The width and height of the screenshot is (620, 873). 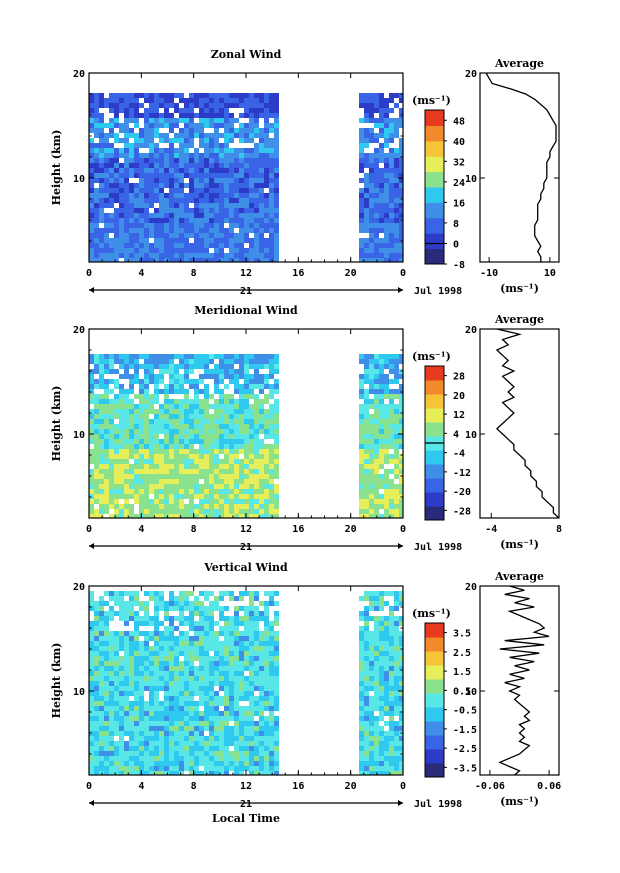 What do you see at coordinates (298, 529) in the screenshot?
I see `x-tick-label: 16` at bounding box center [298, 529].